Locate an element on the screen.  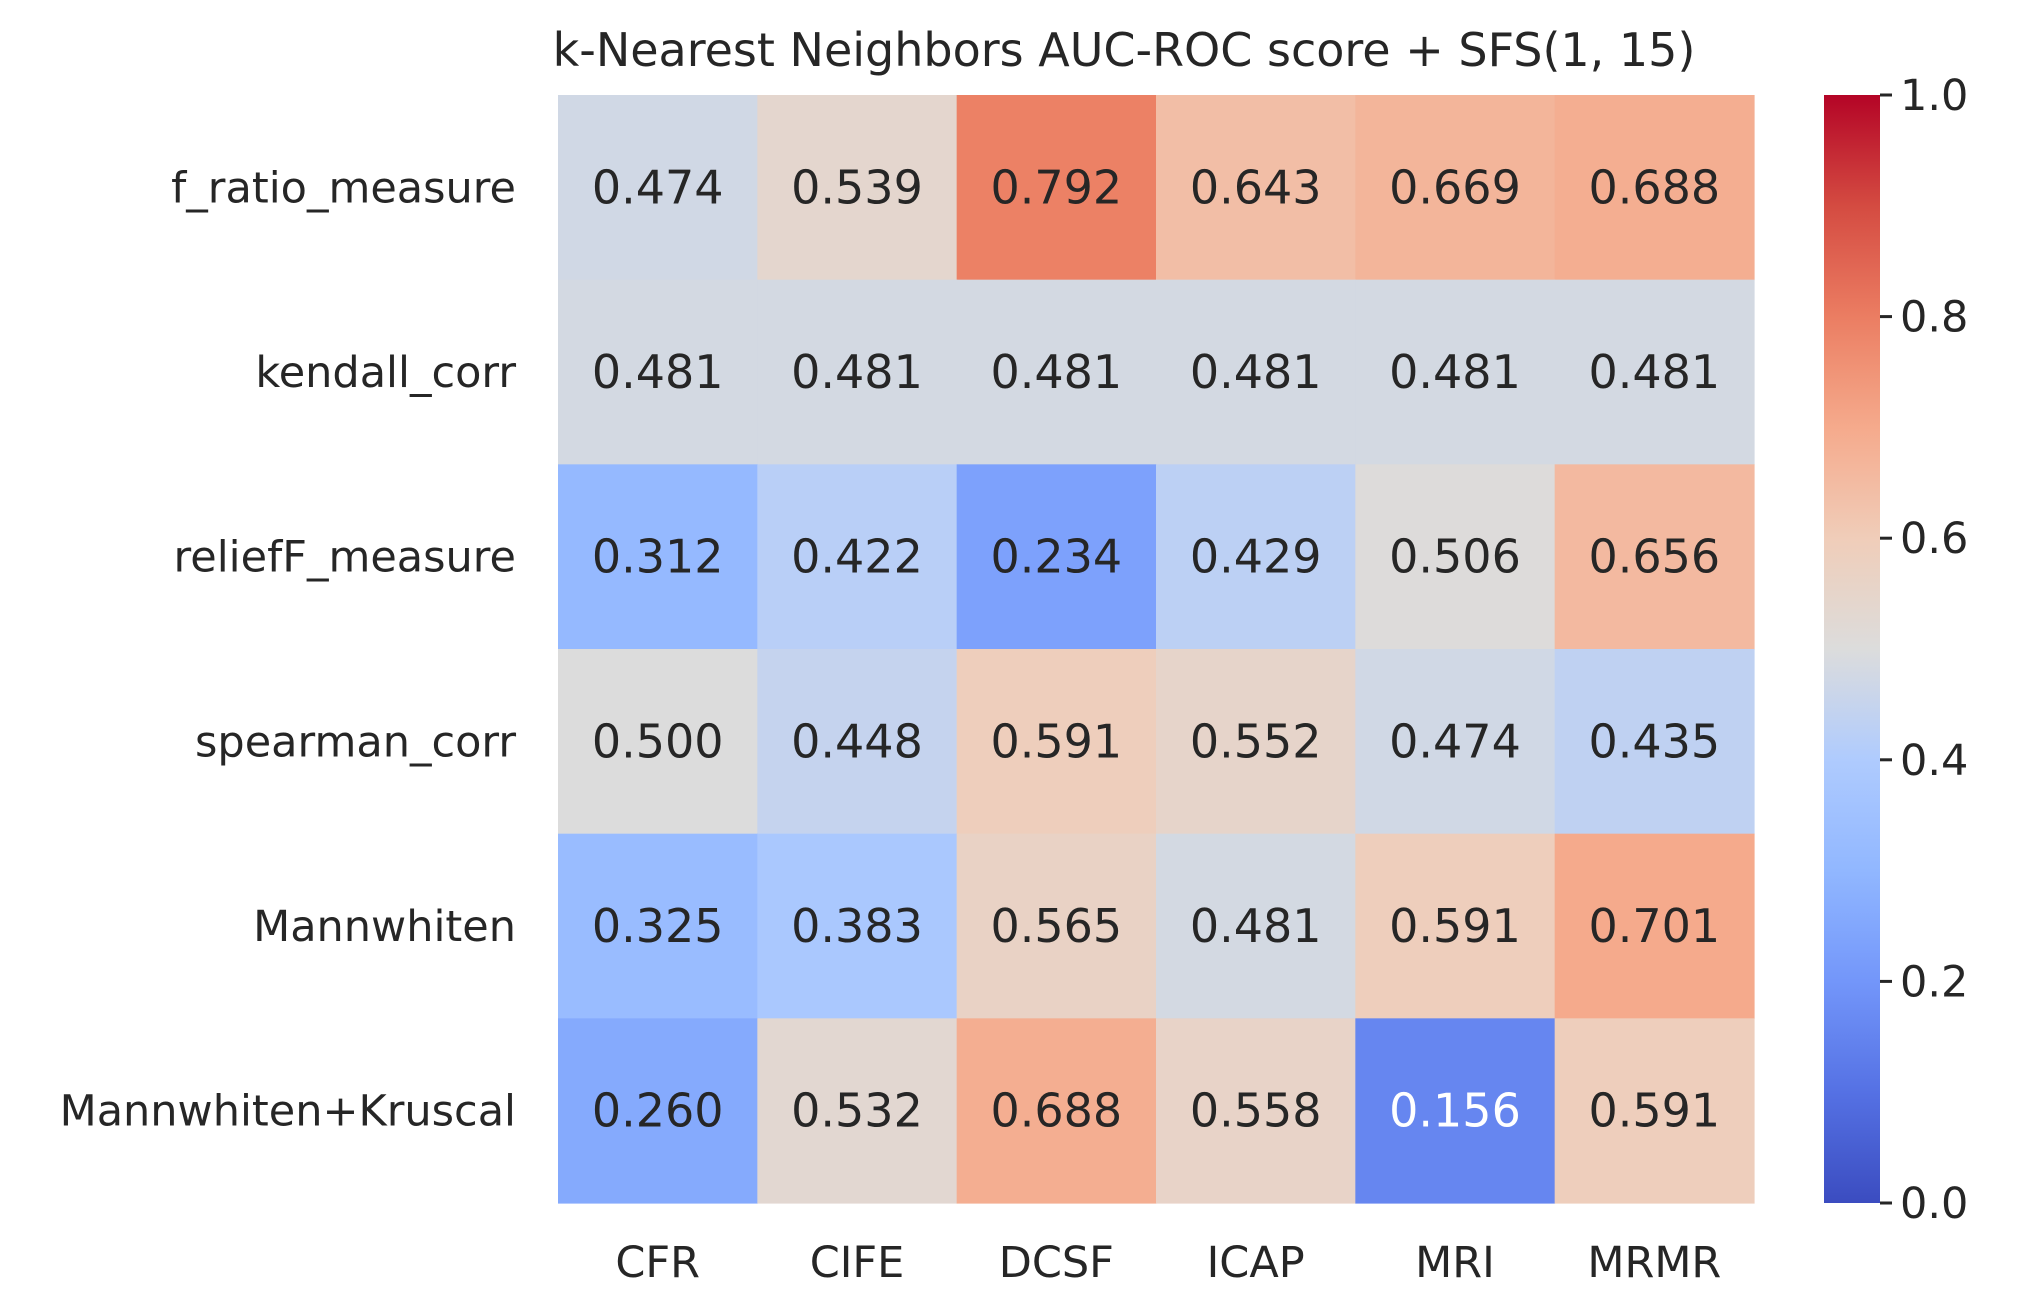
row-label: Mannwhiten+Kruscal is located at coordinates (288, 1112).